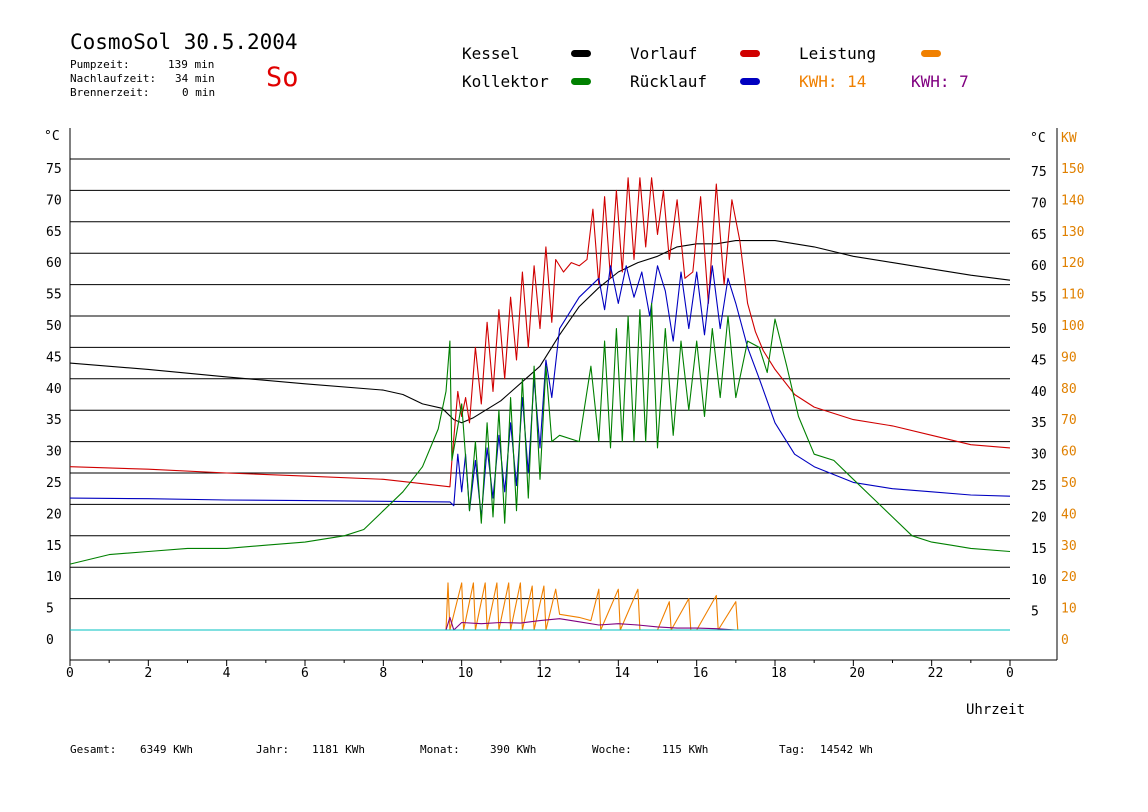 This screenshot has height=812, width=1148. What do you see at coordinates (833, 81) in the screenshot?
I see `legend-kwh1: KWH: 14` at bounding box center [833, 81].